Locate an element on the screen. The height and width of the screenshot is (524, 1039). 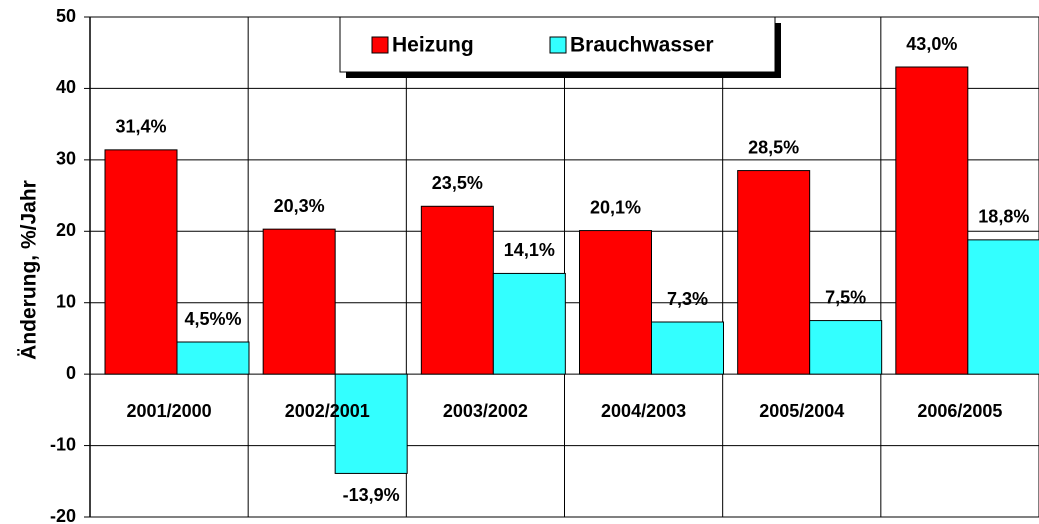
value-label: 14,1% is located at coordinates (529, 250).